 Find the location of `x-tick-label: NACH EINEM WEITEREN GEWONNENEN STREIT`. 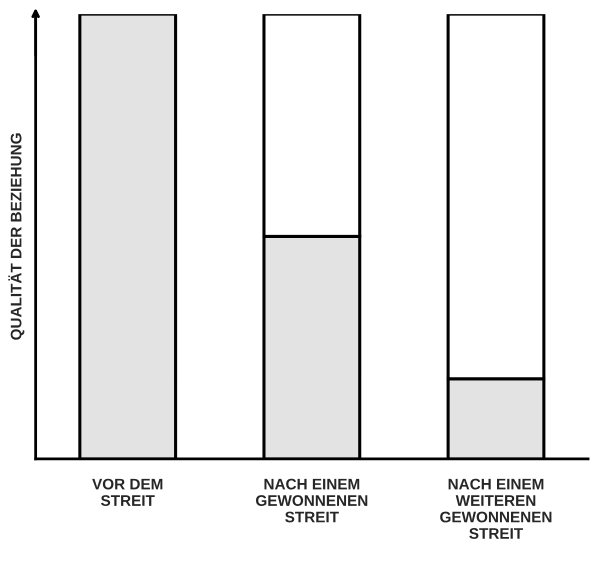

x-tick-label: NACH EINEM WEITEREN GEWONNENEN STREIT is located at coordinates (496, 508).